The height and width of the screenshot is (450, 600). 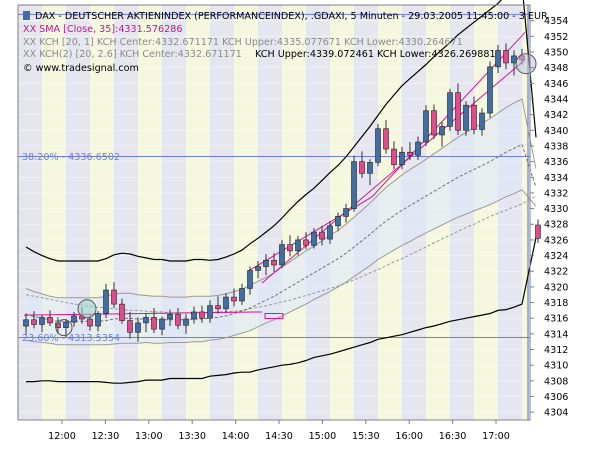 I want to click on y-tick-label: 4346, so click(x=556, y=84).